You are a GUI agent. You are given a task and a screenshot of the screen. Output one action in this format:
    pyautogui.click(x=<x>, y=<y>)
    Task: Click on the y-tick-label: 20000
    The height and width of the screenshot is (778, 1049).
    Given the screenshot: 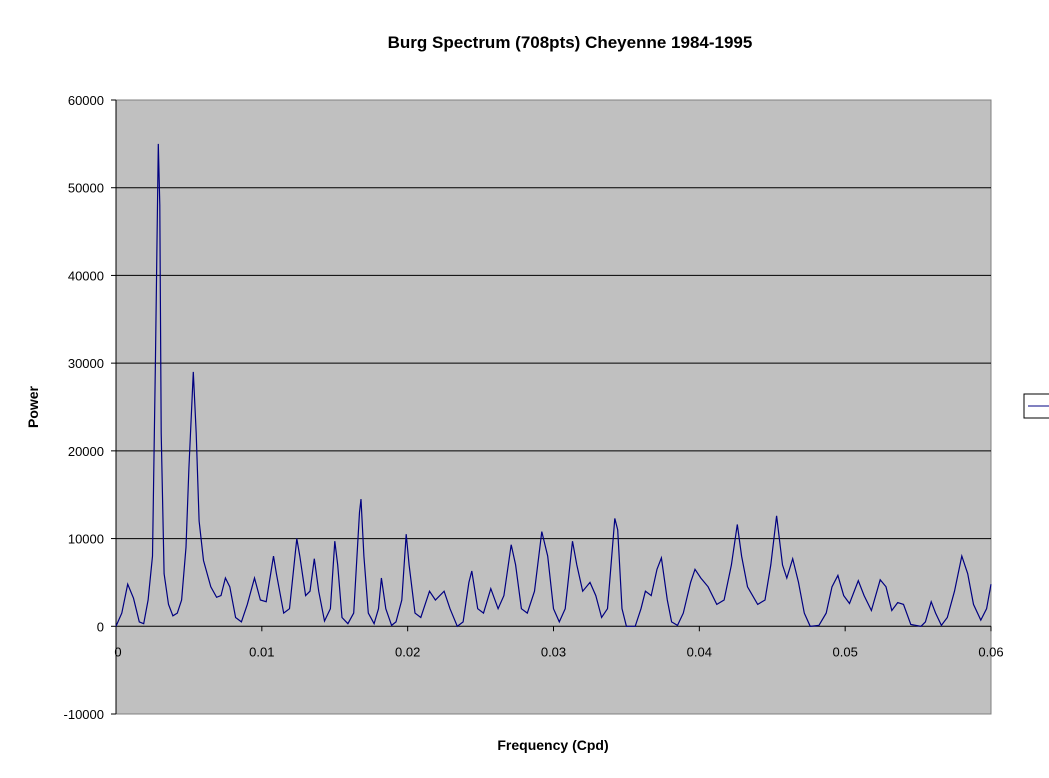 What is the action you would take?
    pyautogui.click(x=86, y=451)
    